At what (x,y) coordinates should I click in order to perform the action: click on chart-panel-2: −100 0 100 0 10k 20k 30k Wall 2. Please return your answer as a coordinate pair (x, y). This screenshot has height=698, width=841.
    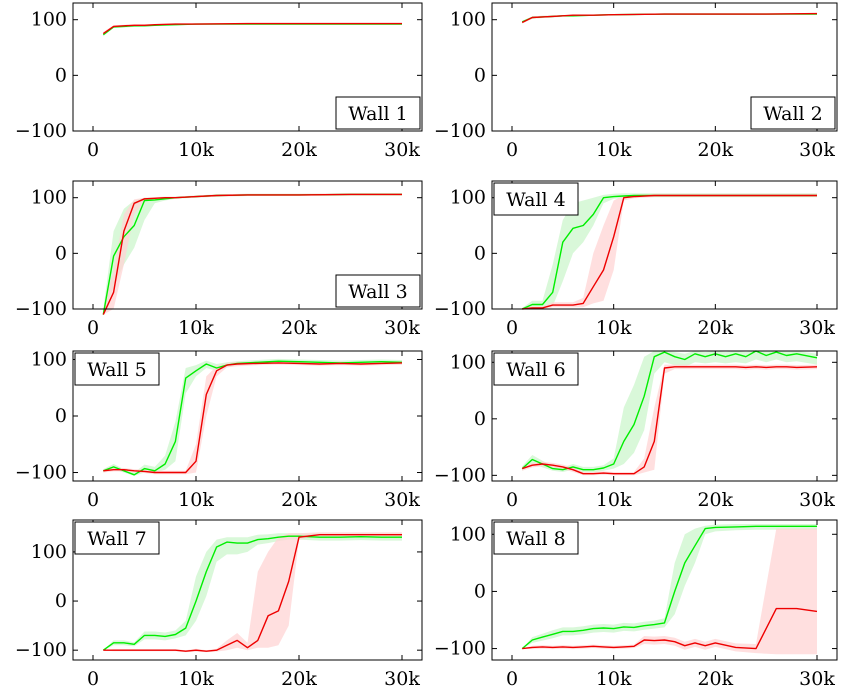
    Looking at the image, I should click on (636, 81).